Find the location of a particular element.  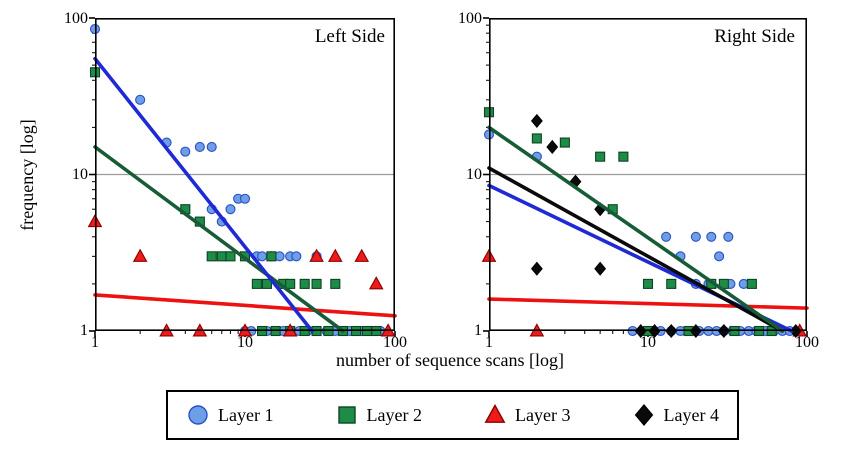

layer-4-diamond-icon is located at coordinates (643, 415).